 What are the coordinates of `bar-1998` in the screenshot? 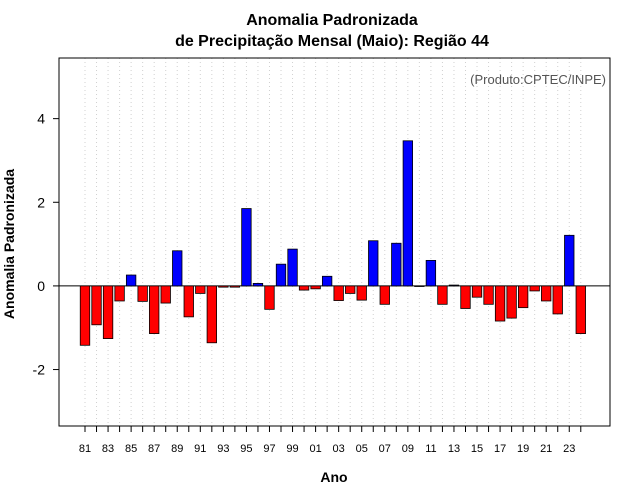 It's located at (281, 275).